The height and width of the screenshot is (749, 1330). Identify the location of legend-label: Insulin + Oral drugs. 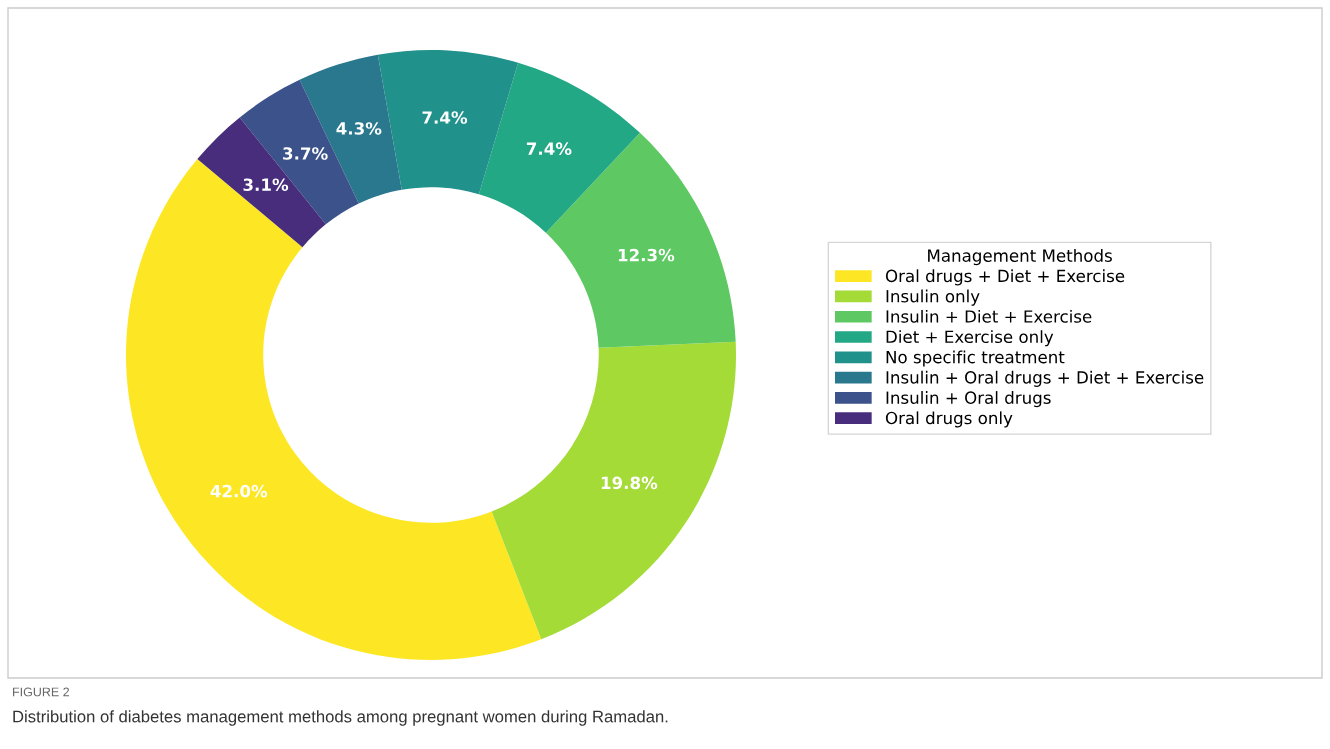
(968, 399).